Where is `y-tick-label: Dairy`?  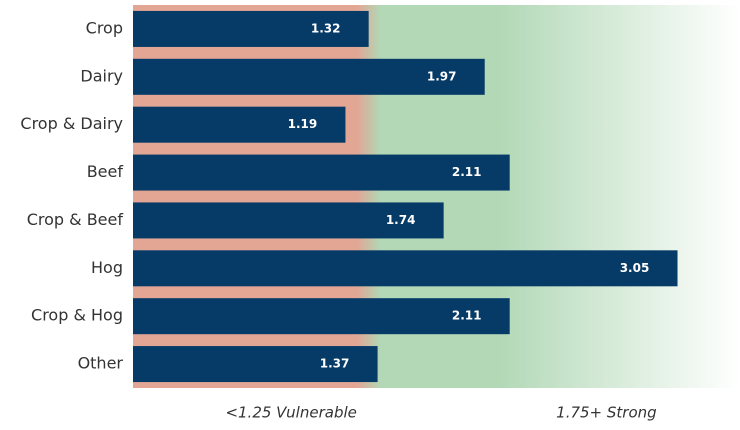
y-tick-label: Dairy is located at coordinates (101, 75).